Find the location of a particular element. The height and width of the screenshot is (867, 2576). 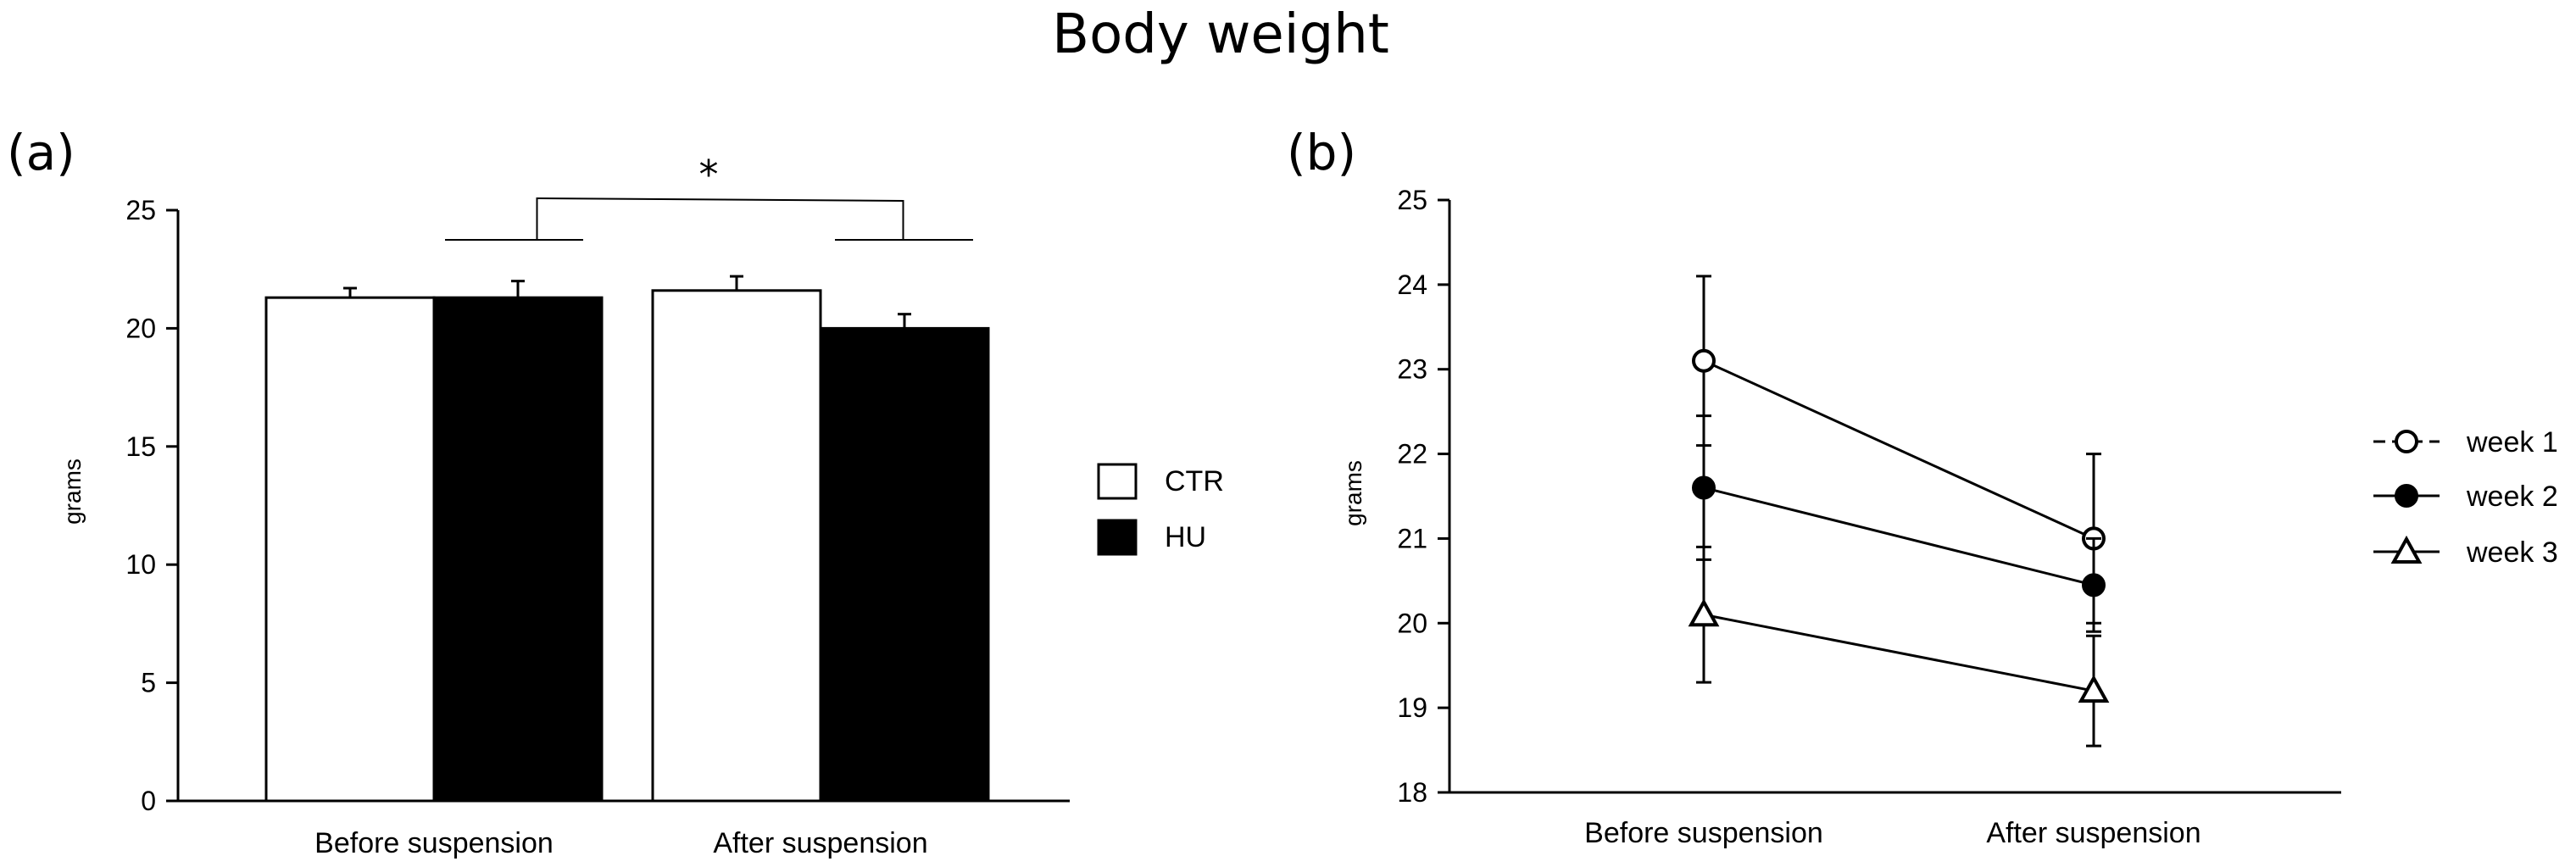

figure-title: Body weight is located at coordinates (1220, 34).